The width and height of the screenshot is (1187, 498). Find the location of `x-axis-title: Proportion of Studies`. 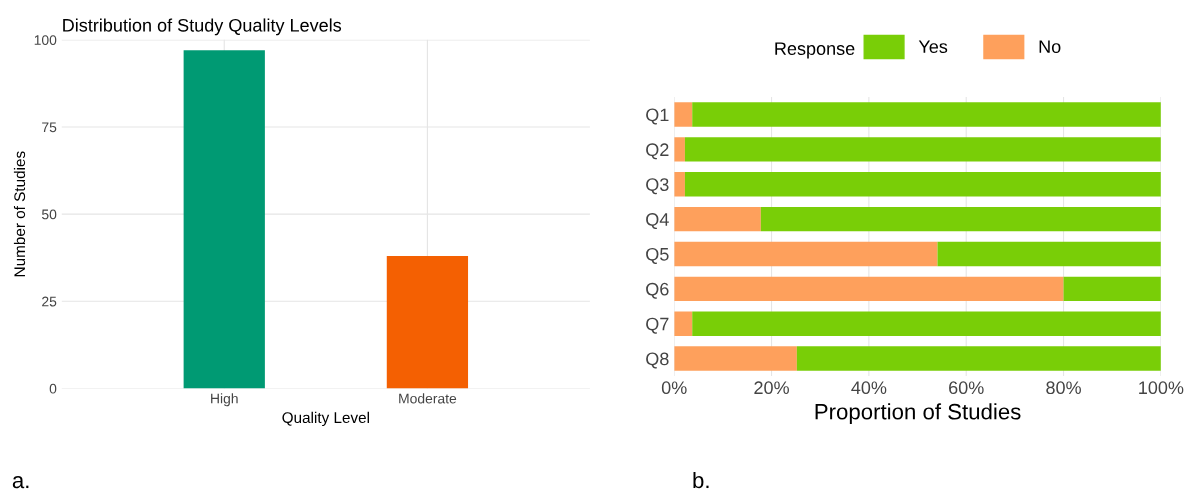

x-axis-title: Proportion of Studies is located at coordinates (918, 413).